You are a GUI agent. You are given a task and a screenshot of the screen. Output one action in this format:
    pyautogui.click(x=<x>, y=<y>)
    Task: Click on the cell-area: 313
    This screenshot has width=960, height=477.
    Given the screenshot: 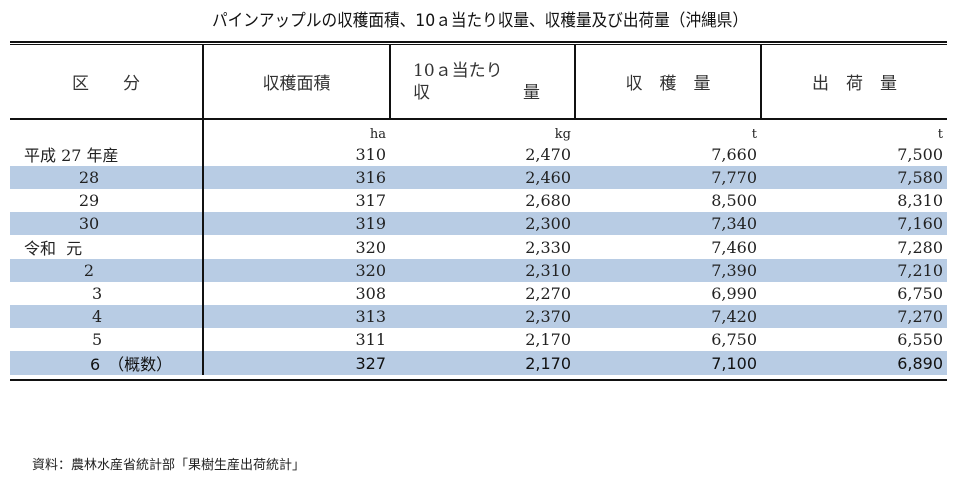 What is the action you would take?
    pyautogui.click(x=296, y=316)
    